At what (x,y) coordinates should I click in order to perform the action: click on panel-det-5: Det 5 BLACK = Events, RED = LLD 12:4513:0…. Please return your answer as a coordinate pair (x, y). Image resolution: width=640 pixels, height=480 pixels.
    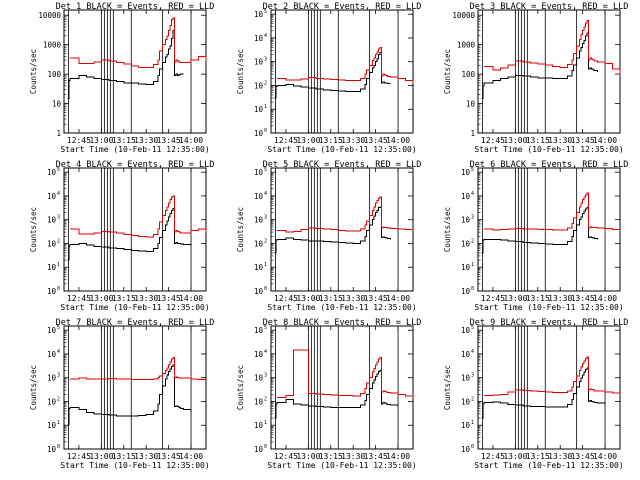
    Looking at the image, I should click on (328, 236).